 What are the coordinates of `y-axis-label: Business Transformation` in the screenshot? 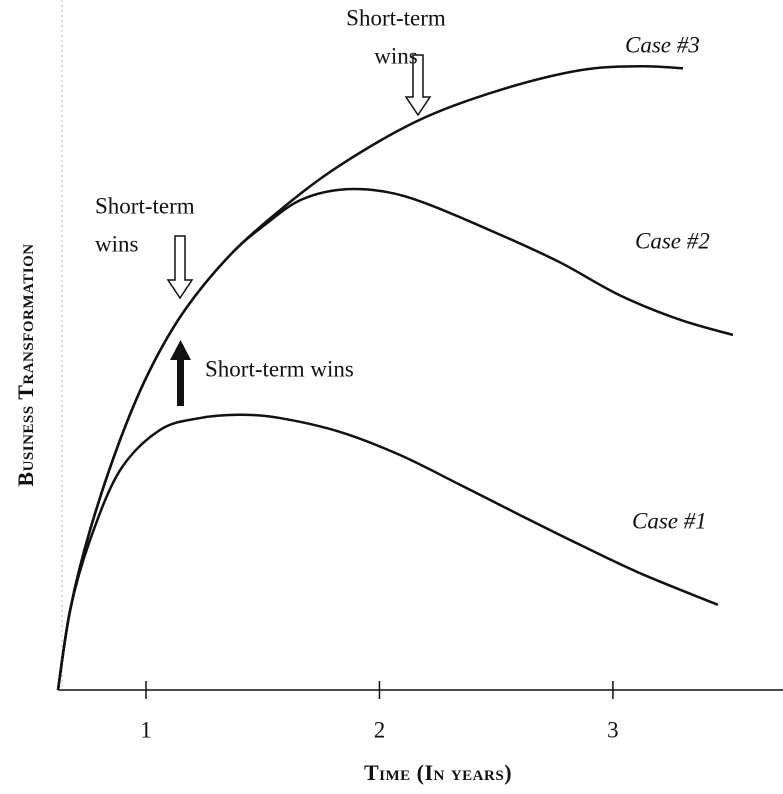 It's located at (25, 364).